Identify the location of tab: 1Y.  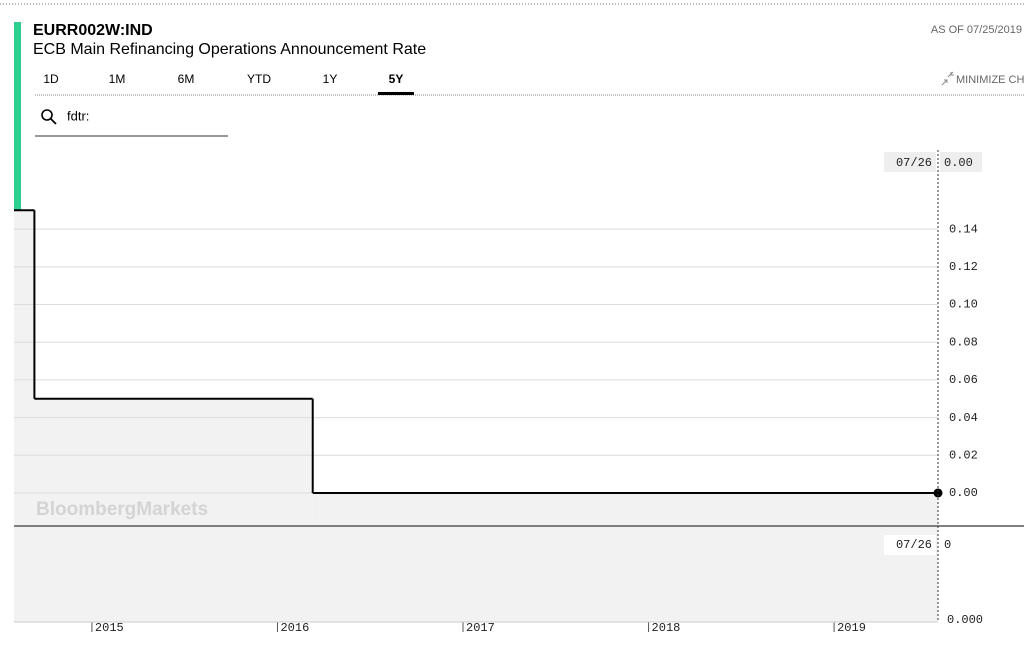
(330, 79).